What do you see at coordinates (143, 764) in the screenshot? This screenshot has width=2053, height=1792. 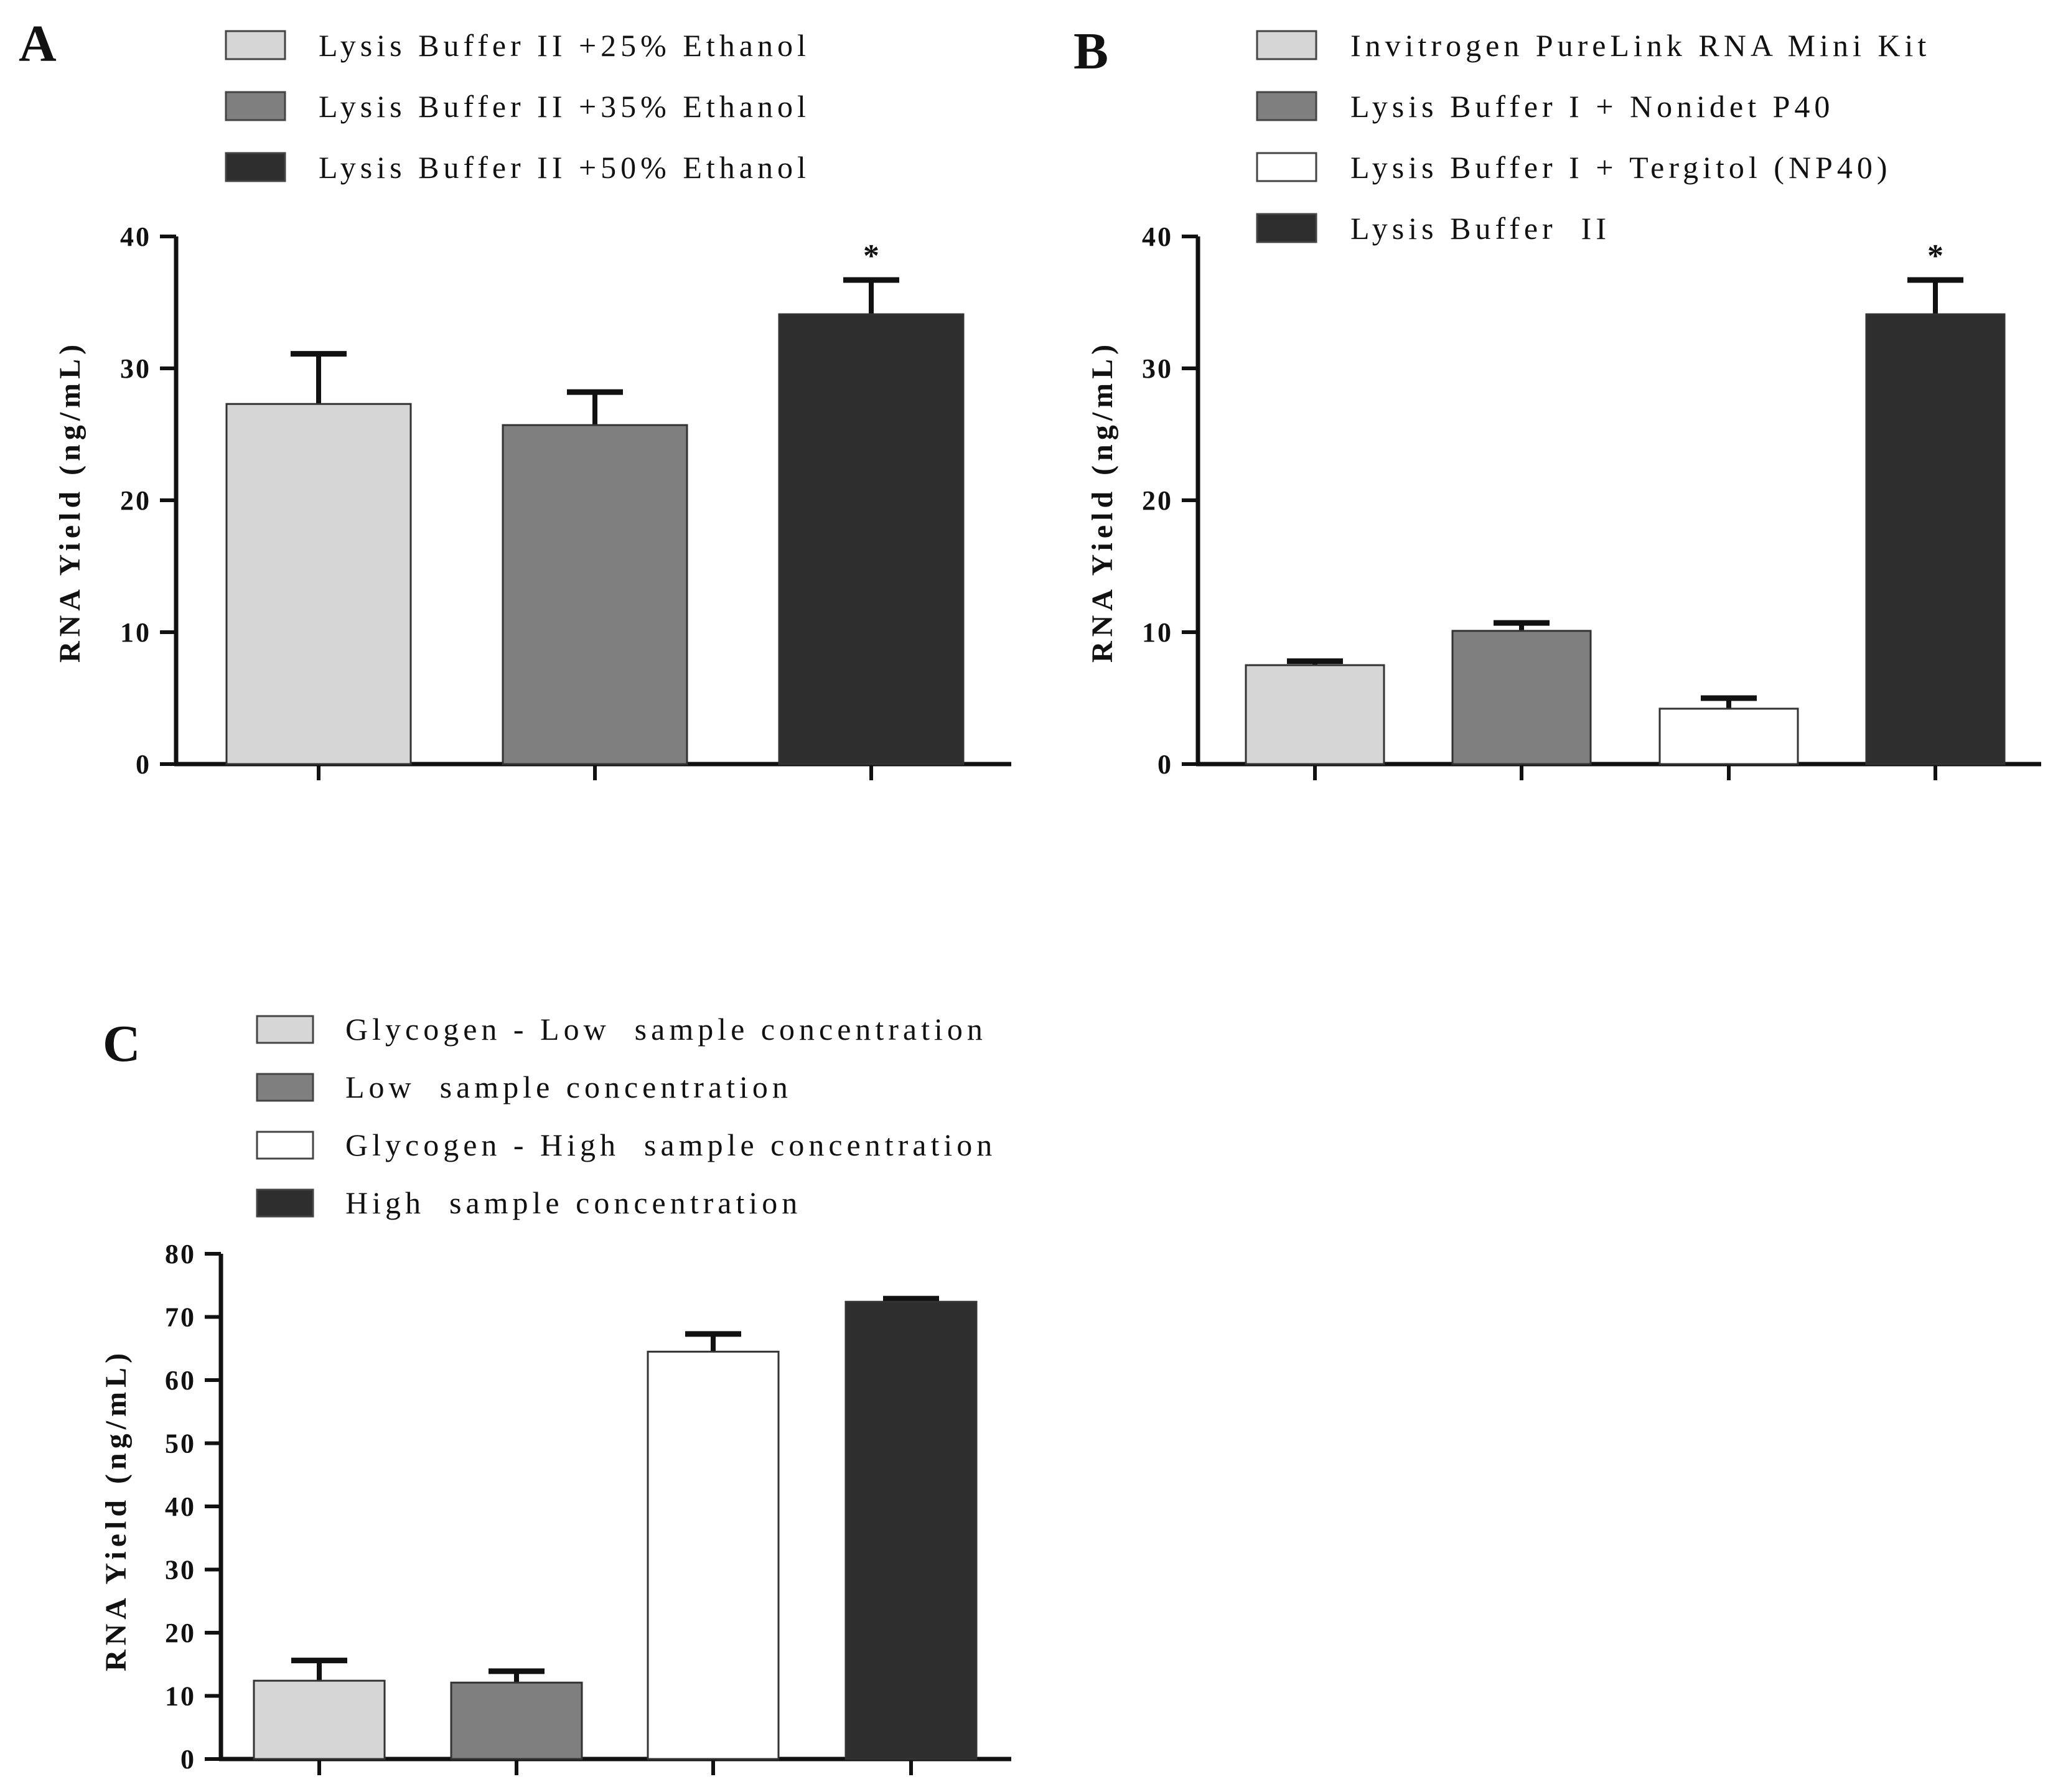 I see `panel-a-y-tick-label: 0` at bounding box center [143, 764].